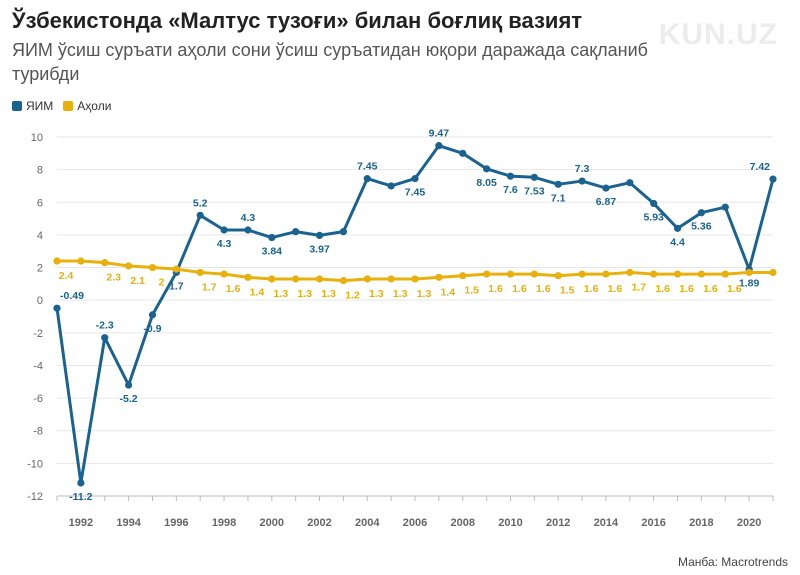 The height and width of the screenshot is (575, 800). What do you see at coordinates (105, 326) in the screenshot?
I see `data-label: -2.3` at bounding box center [105, 326].